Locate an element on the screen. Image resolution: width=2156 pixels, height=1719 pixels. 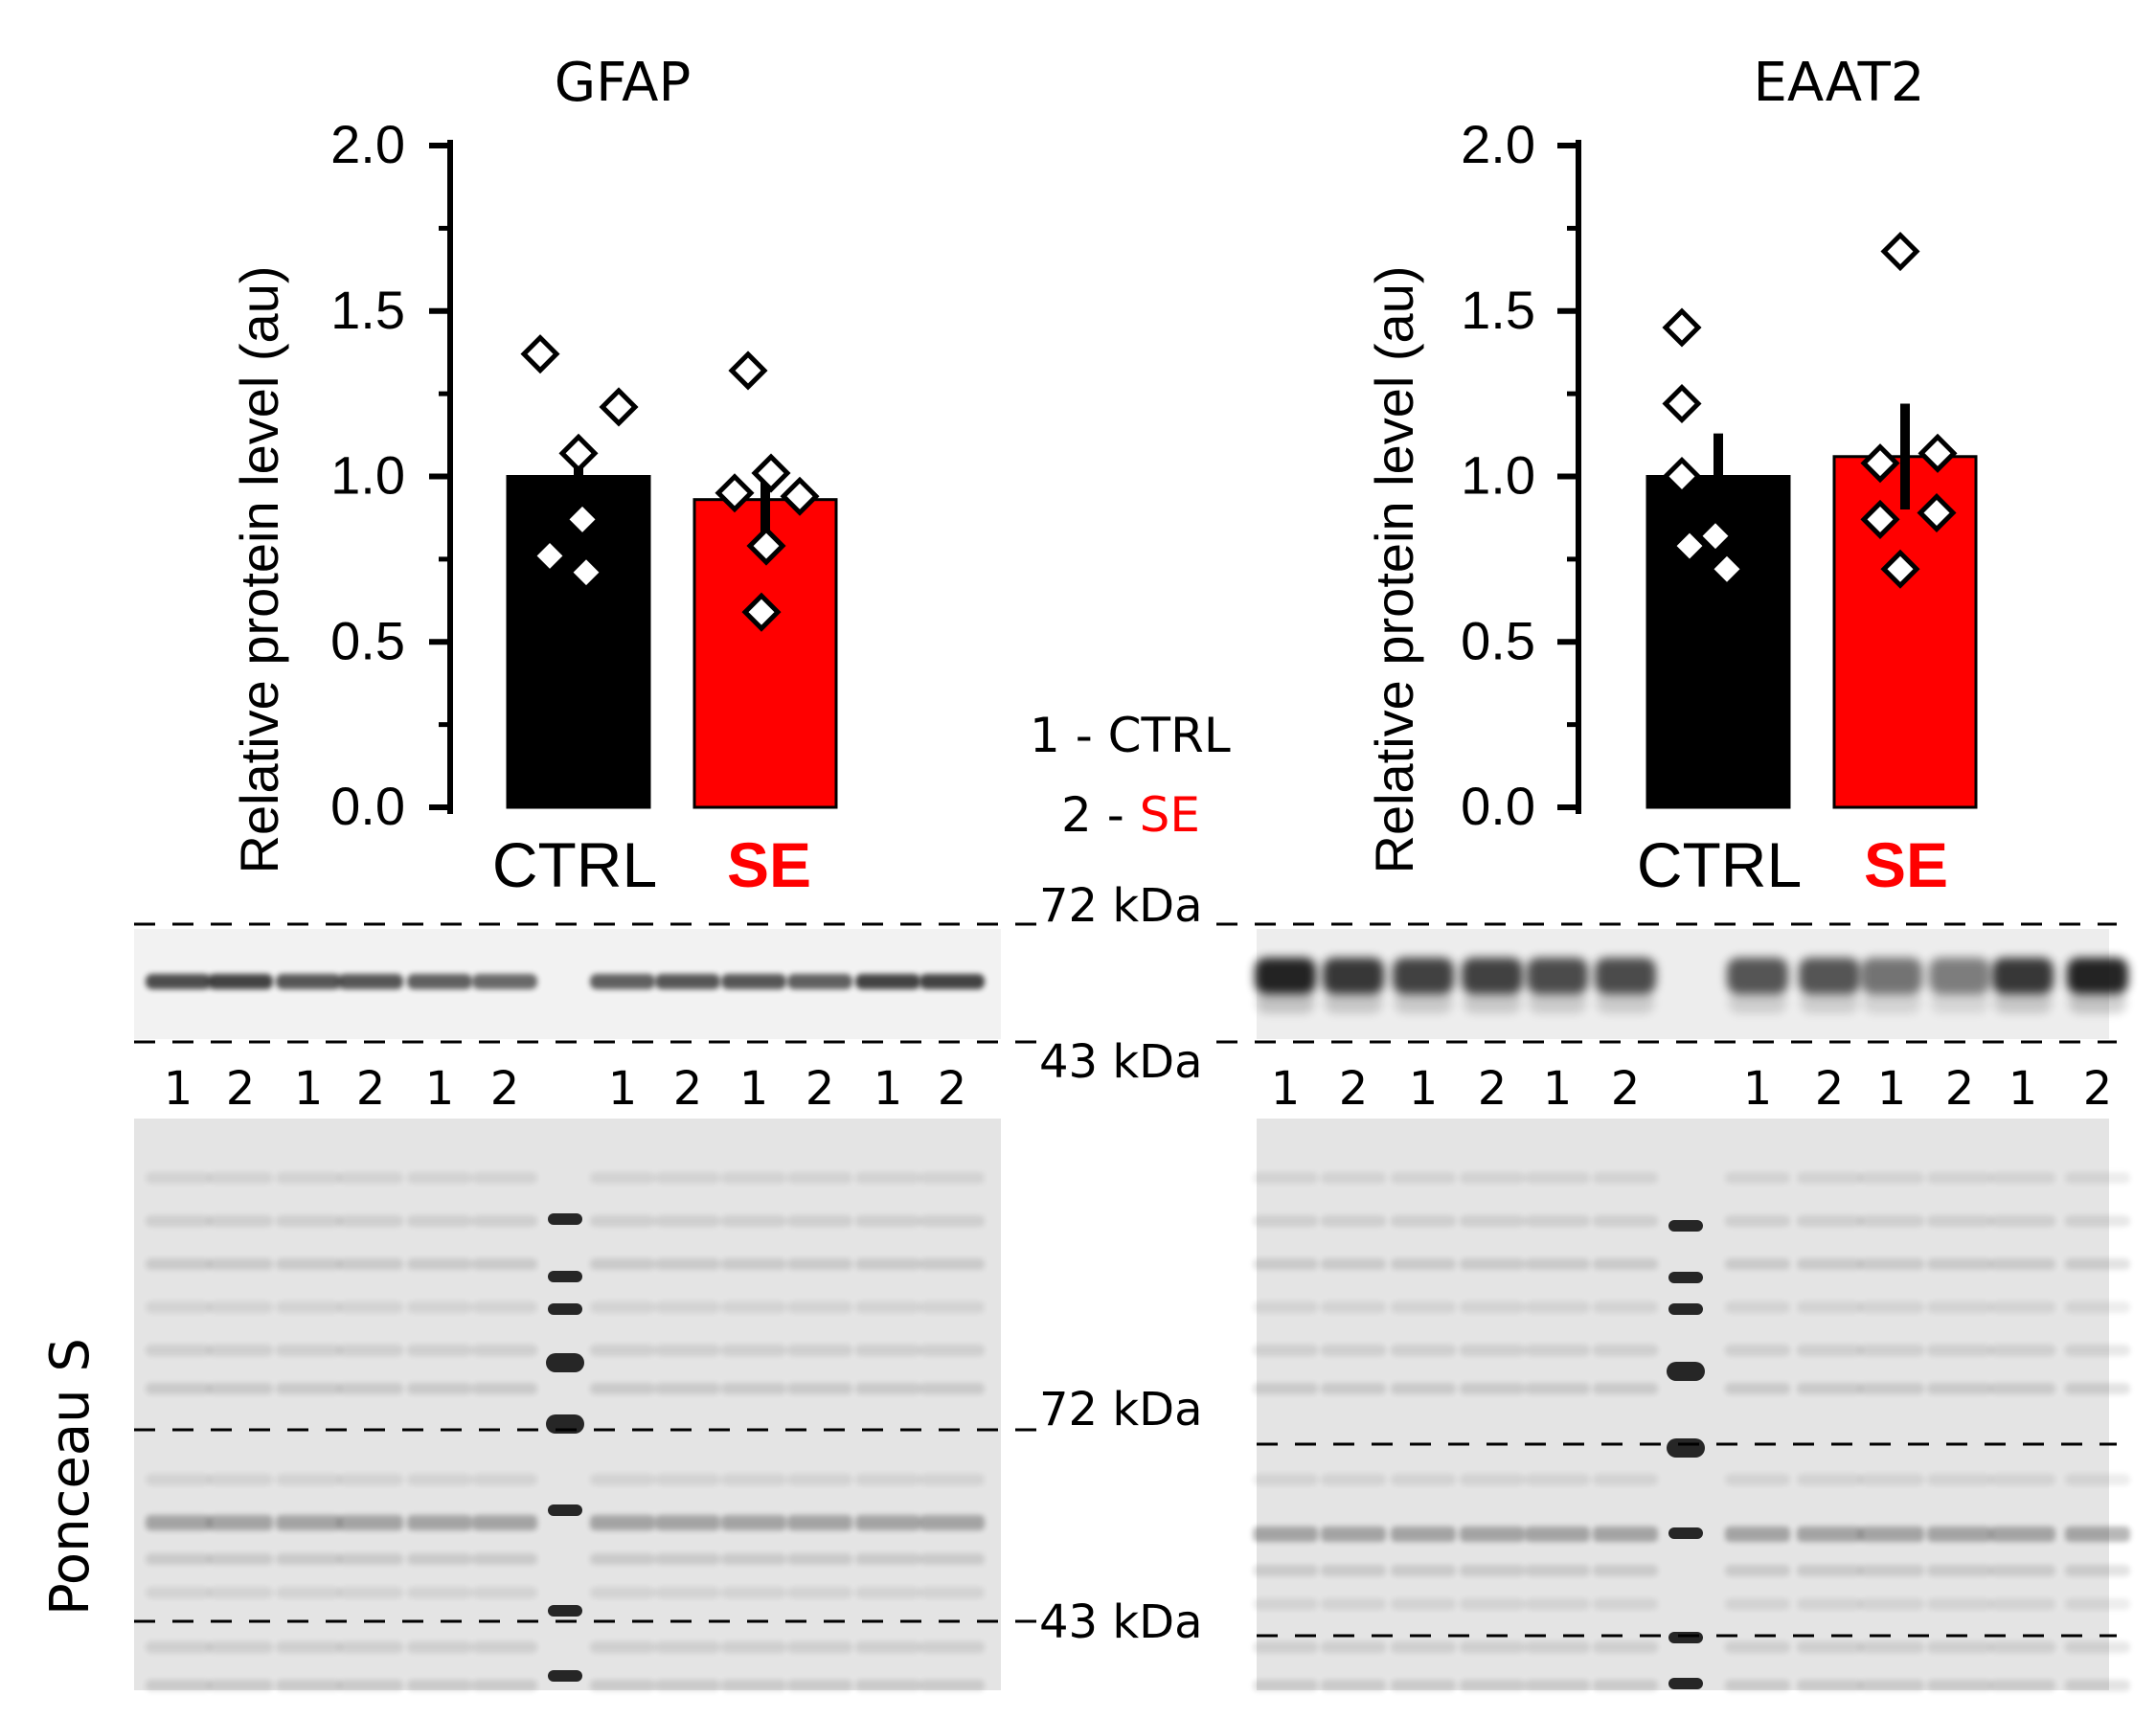
gfap-y-tick-label: 0.0 is located at coordinates (368, 806).